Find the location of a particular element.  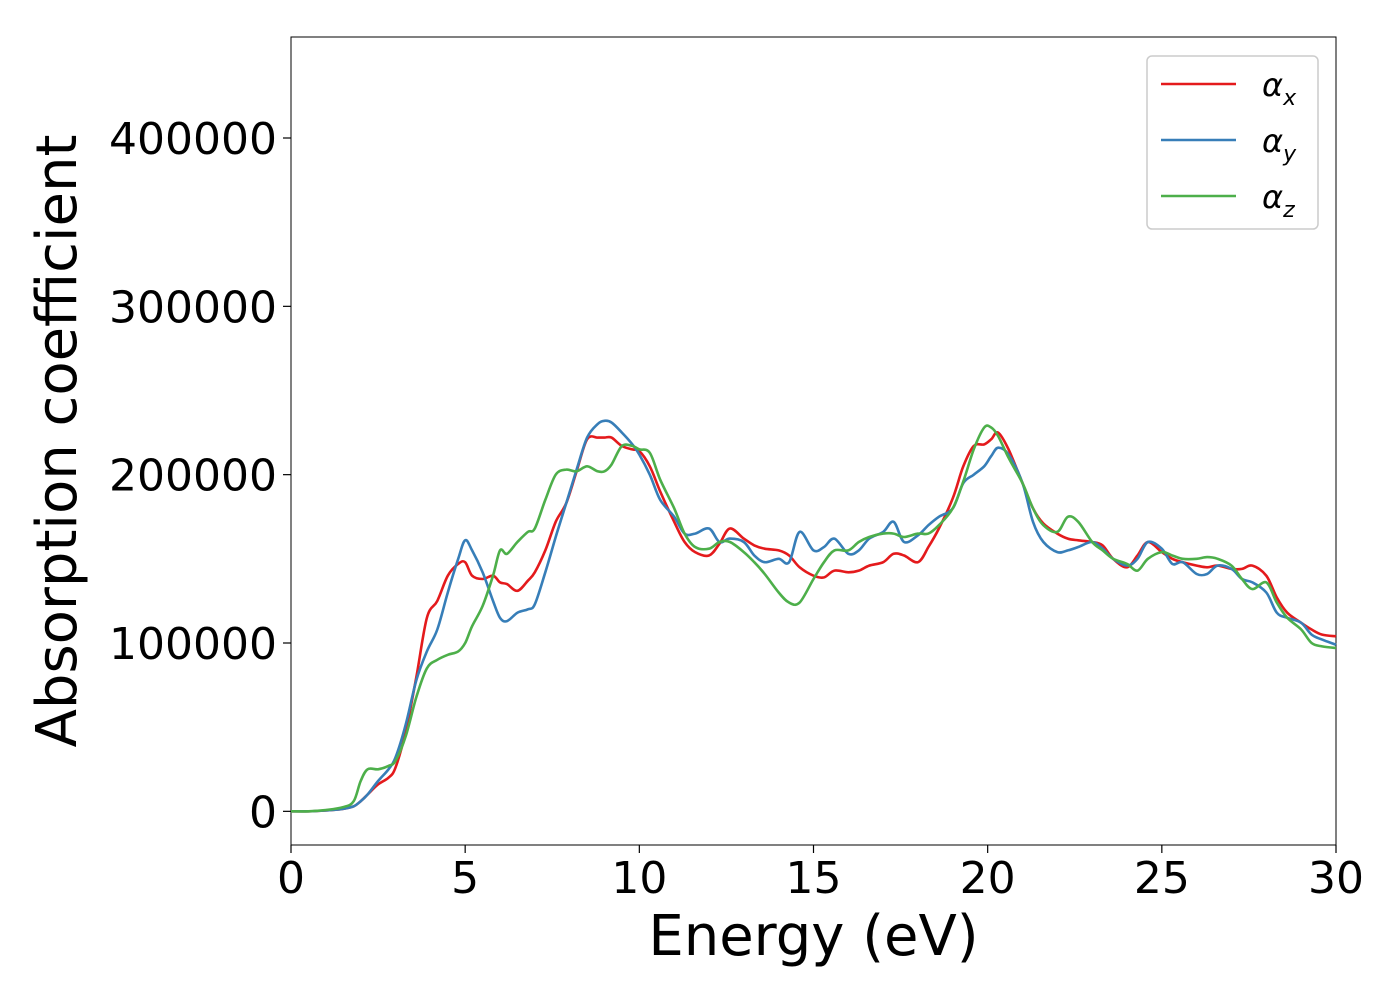

x-axis-title: Energy (eV) is located at coordinates (813, 936).